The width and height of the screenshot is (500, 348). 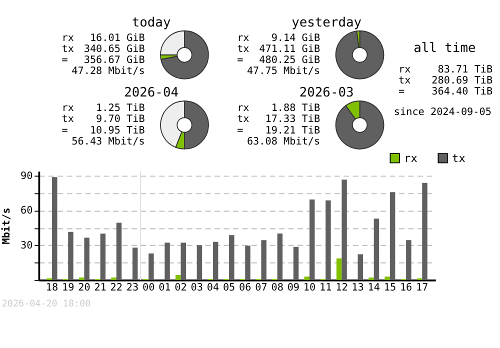 What do you see at coordinates (120, 120) in the screenshot?
I see `text: 9.70 TiB` at bounding box center [120, 120].